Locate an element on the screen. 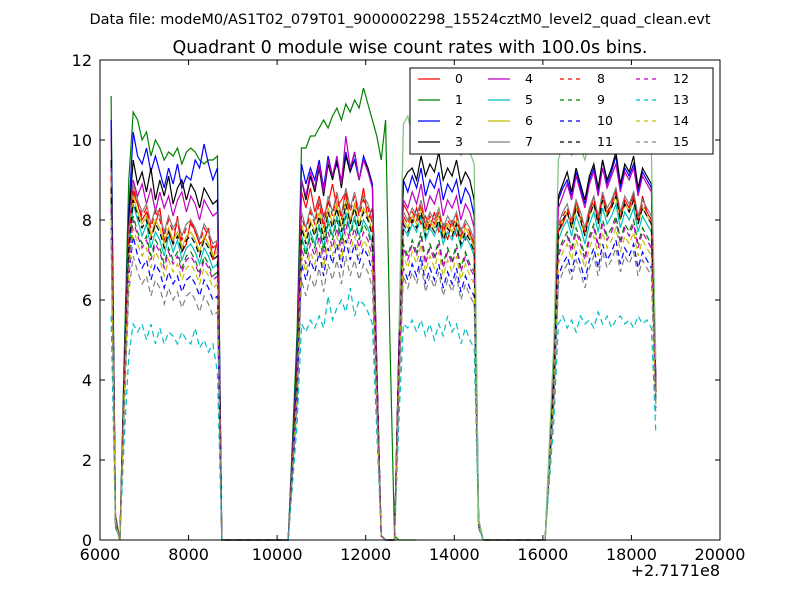 The height and width of the screenshot is (600, 800). x-tick-label: 12000 is located at coordinates (365, 554).